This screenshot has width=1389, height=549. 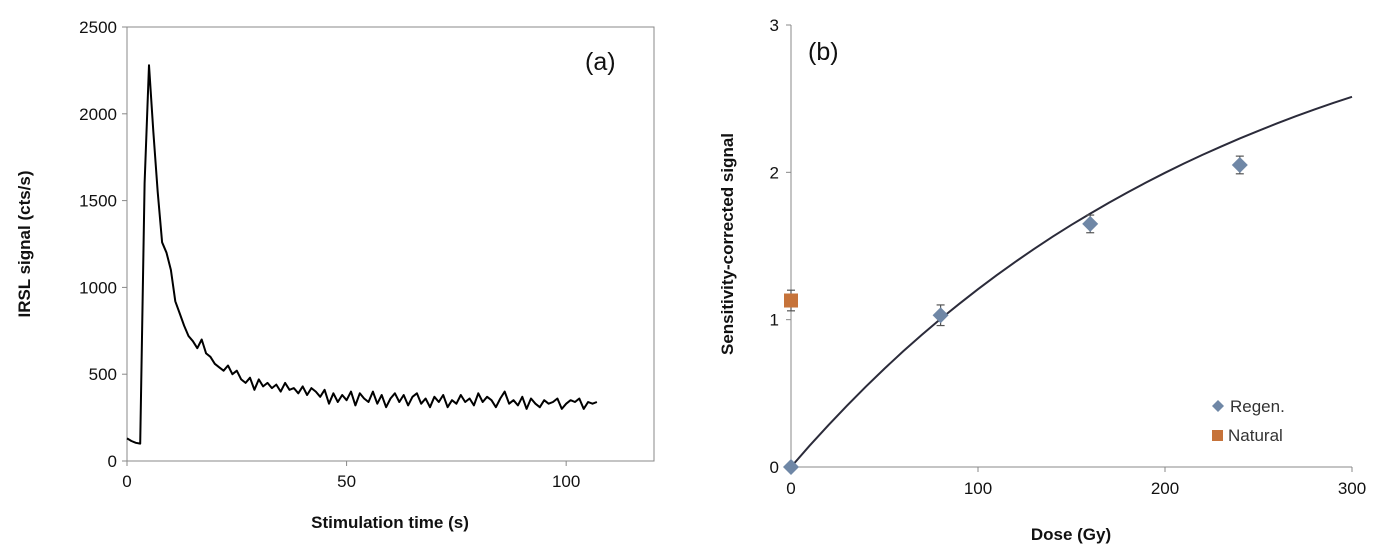 I want to click on panel-b-y-axis-title: Sensitivity-corrected signal, so click(x=727, y=244).